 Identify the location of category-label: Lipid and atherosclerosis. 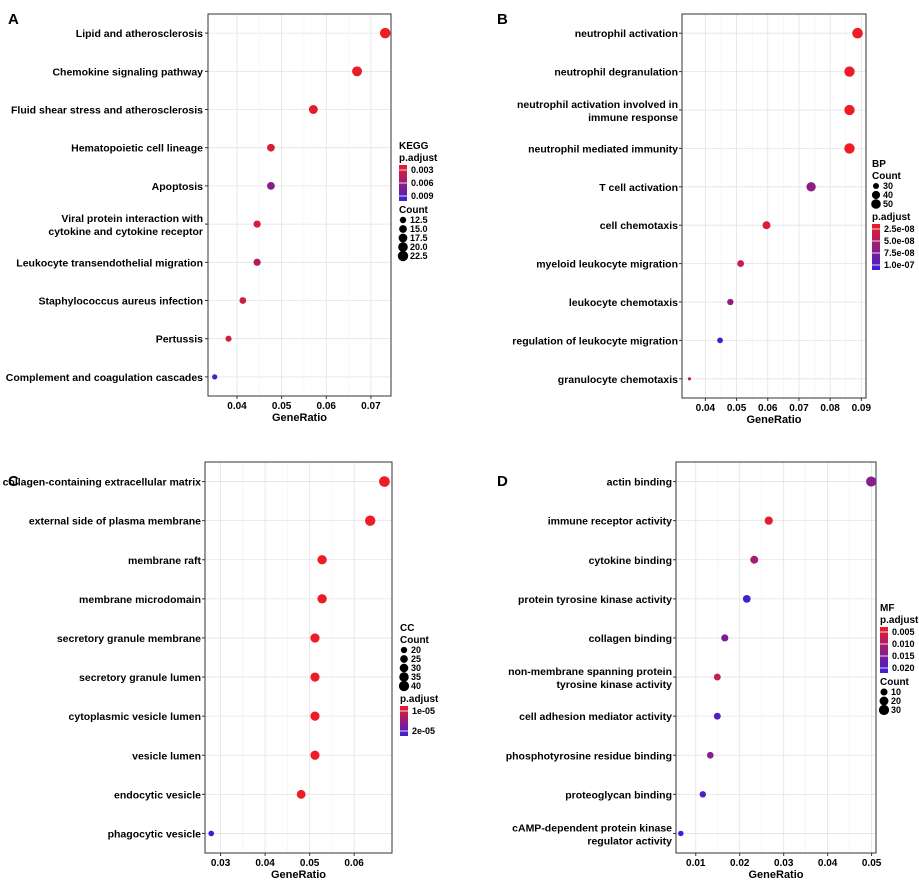
(139, 34).